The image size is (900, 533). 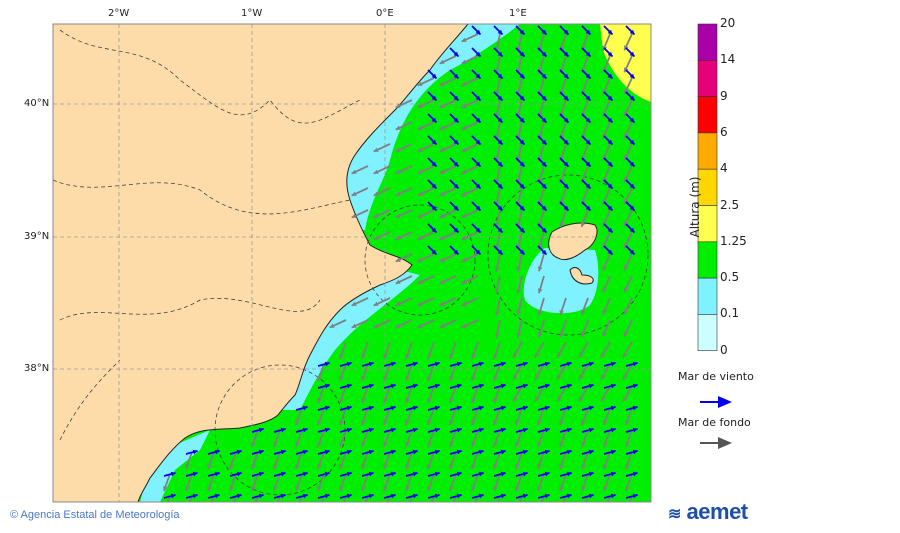 What do you see at coordinates (707, 115) in the screenshot?
I see `colorbar-segment` at bounding box center [707, 115].